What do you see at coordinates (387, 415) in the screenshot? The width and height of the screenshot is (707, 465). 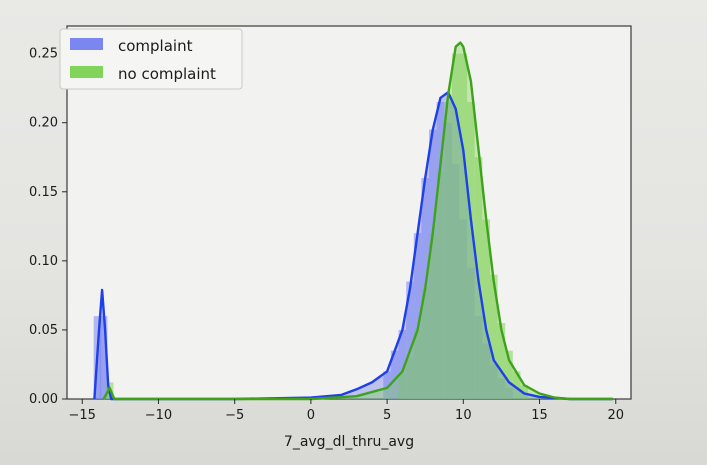 I see `x-tick-label: 5` at bounding box center [387, 415].